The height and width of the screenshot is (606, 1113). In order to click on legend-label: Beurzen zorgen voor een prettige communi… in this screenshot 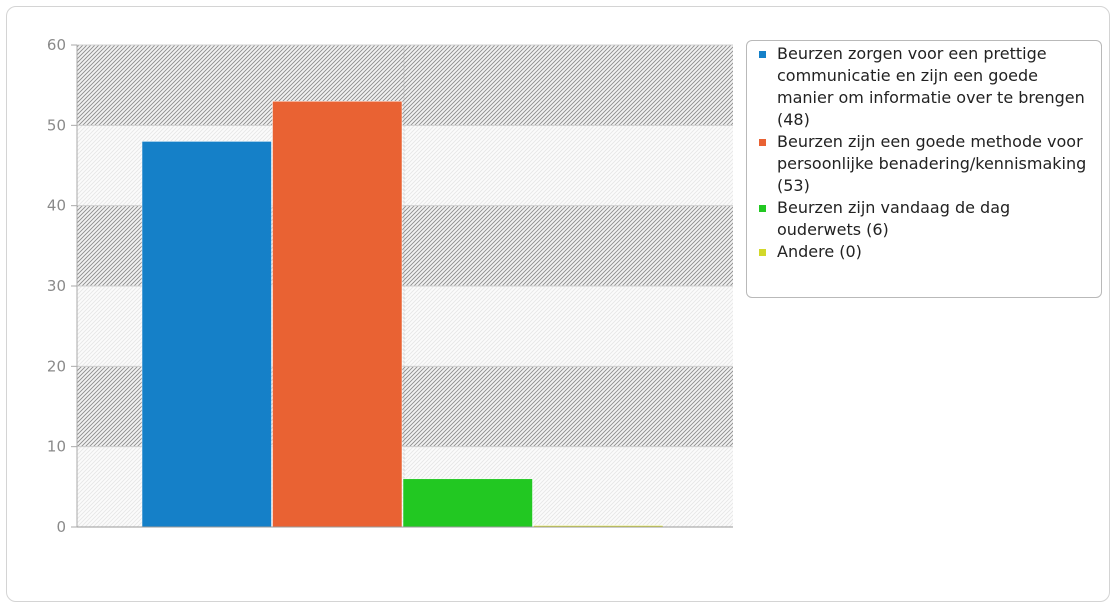, I will do `click(931, 86)`.